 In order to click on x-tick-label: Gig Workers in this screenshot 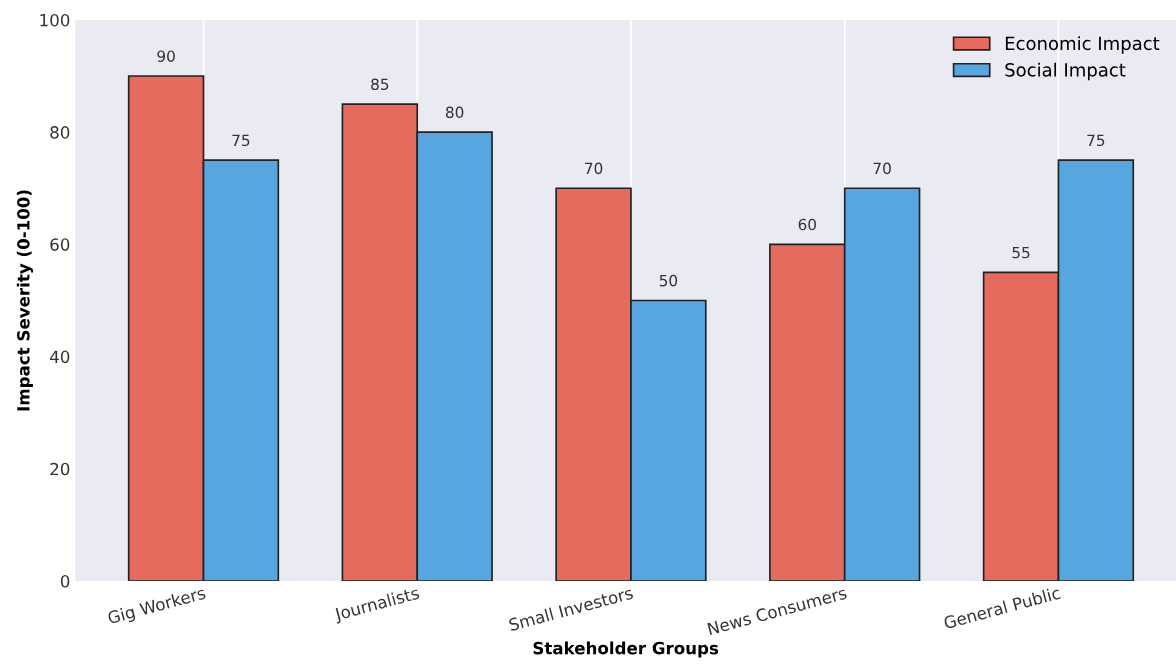, I will do `click(157, 607)`.